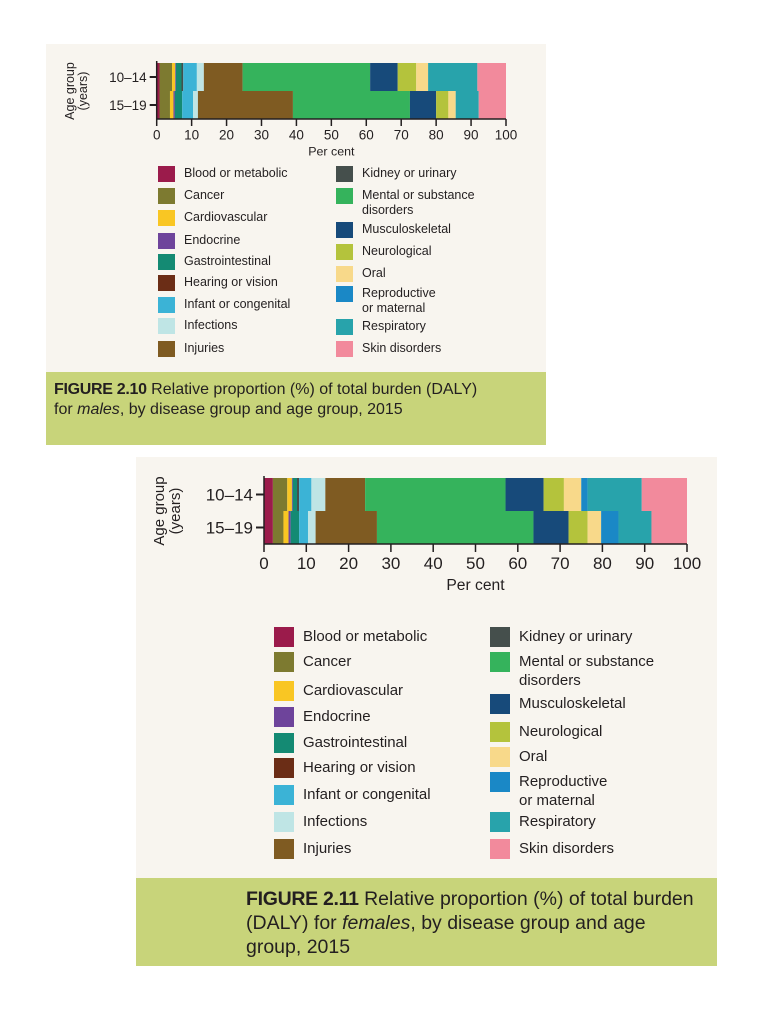  What do you see at coordinates (204, 348) in the screenshot?
I see `legend-label: Injuries` at bounding box center [204, 348].